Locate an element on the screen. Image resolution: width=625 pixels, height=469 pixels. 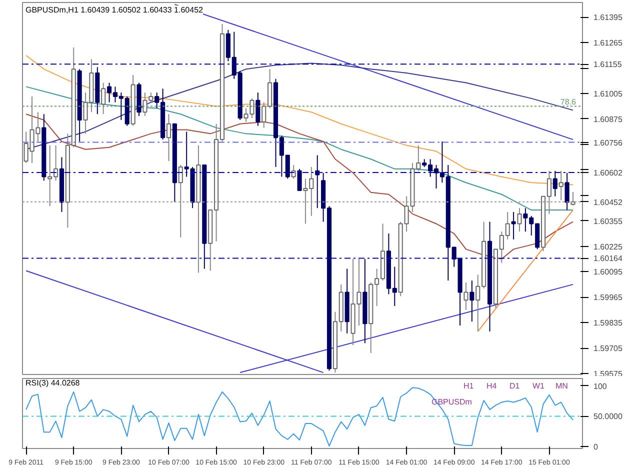
y-tick-label: 1.61395 is located at coordinates (608, 17).